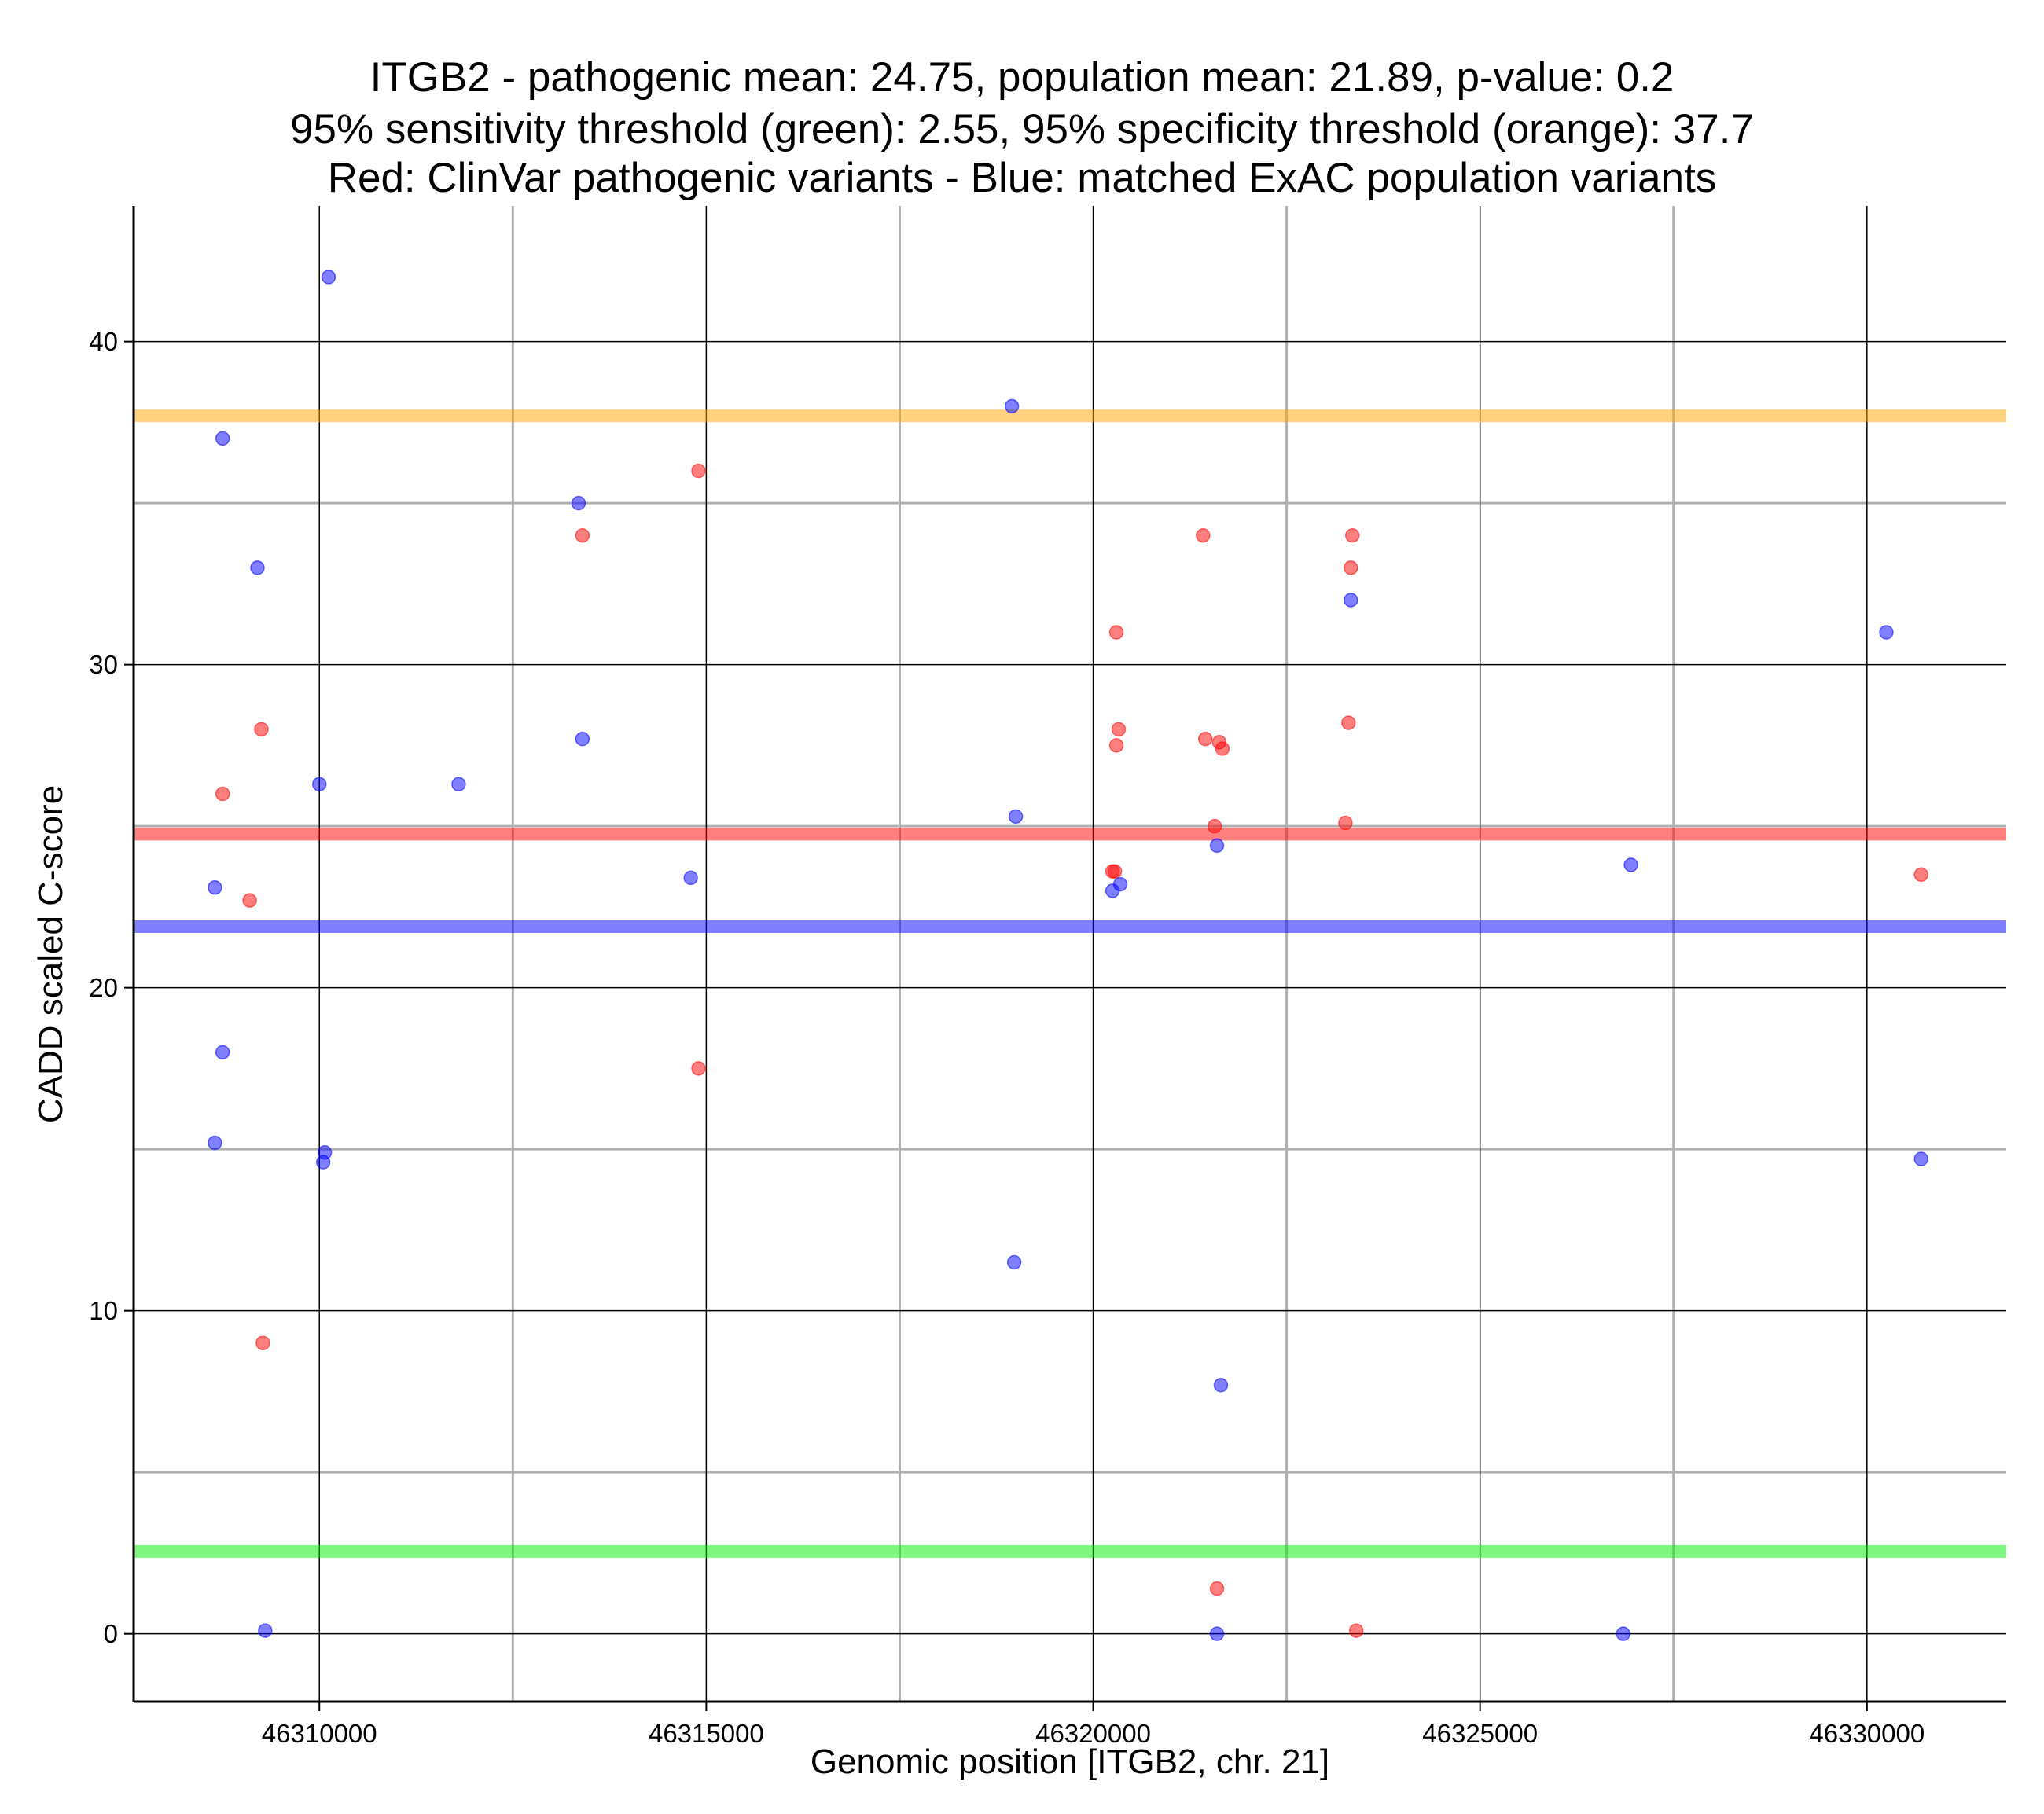  Describe the element at coordinates (706, 1733) in the screenshot. I see `x-tick-label: 46315000` at that location.